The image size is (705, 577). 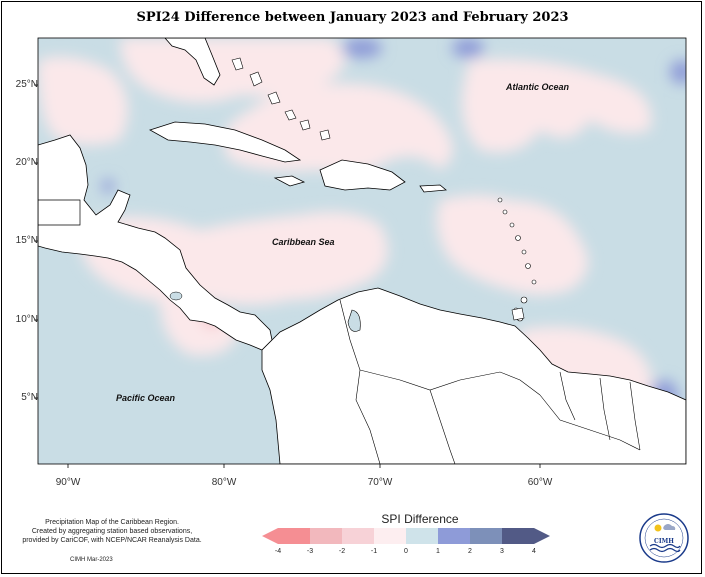 What do you see at coordinates (91, 560) in the screenshot?
I see `credit-date: CIMH Mar-2023` at bounding box center [91, 560].